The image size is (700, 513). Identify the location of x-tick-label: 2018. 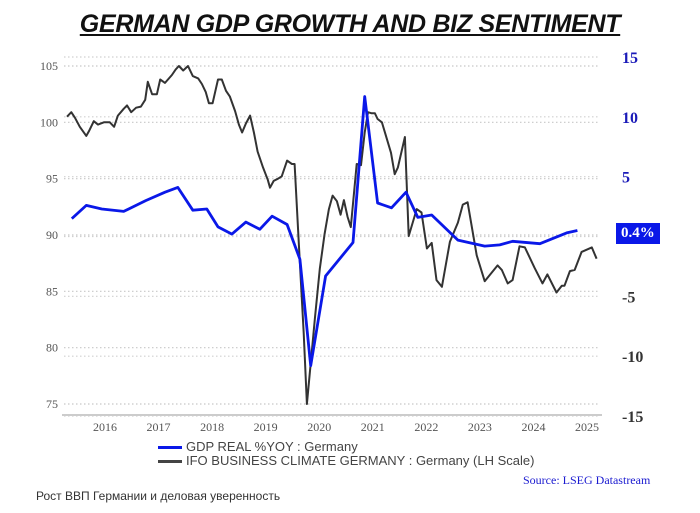
(212, 427).